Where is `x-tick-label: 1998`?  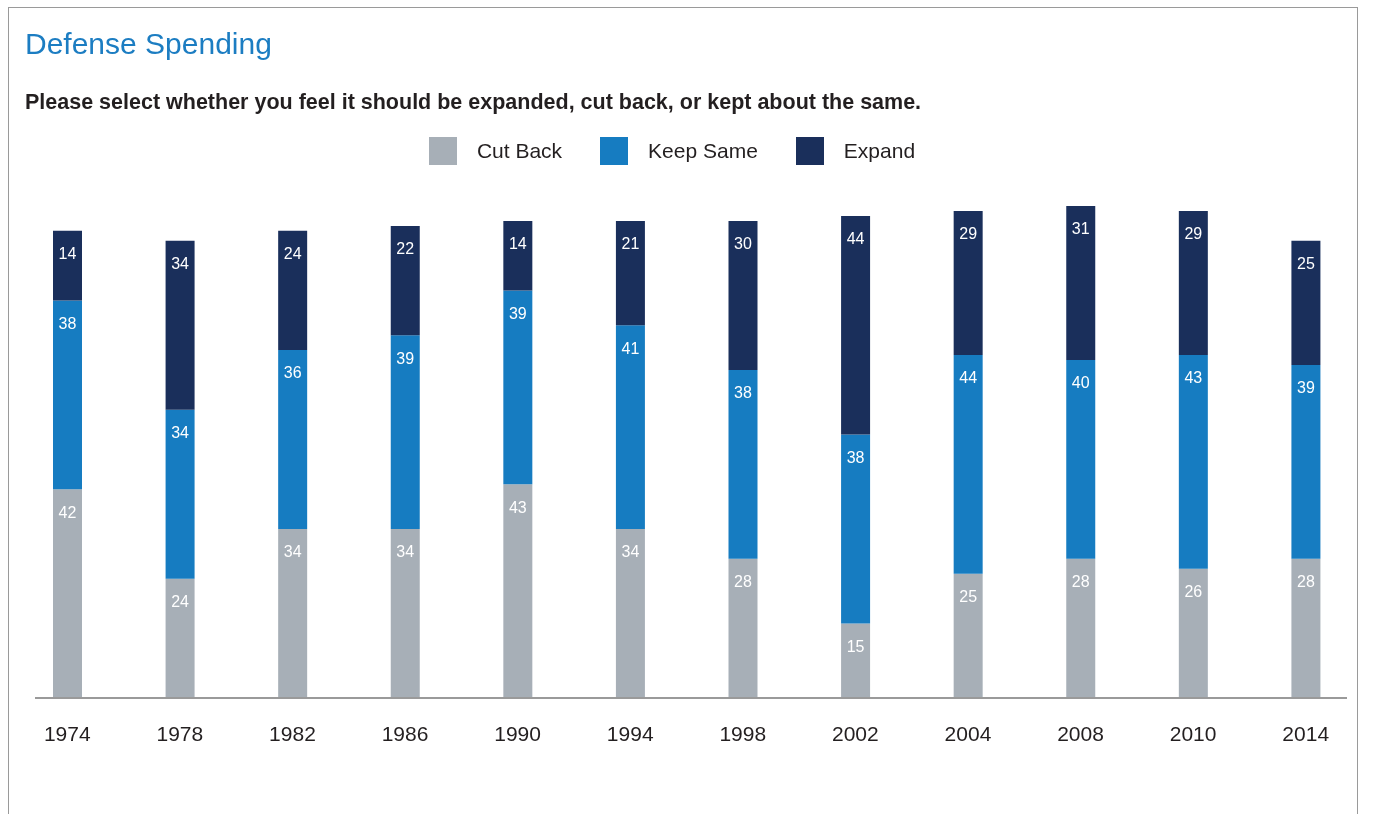 x-tick-label: 1998 is located at coordinates (743, 733).